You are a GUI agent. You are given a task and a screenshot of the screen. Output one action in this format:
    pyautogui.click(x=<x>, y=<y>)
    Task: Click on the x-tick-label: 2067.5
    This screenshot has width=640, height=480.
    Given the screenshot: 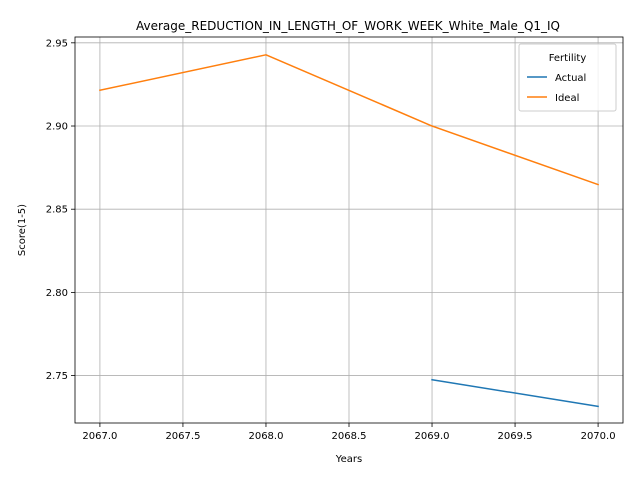 What is the action you would take?
    pyautogui.click(x=182, y=436)
    